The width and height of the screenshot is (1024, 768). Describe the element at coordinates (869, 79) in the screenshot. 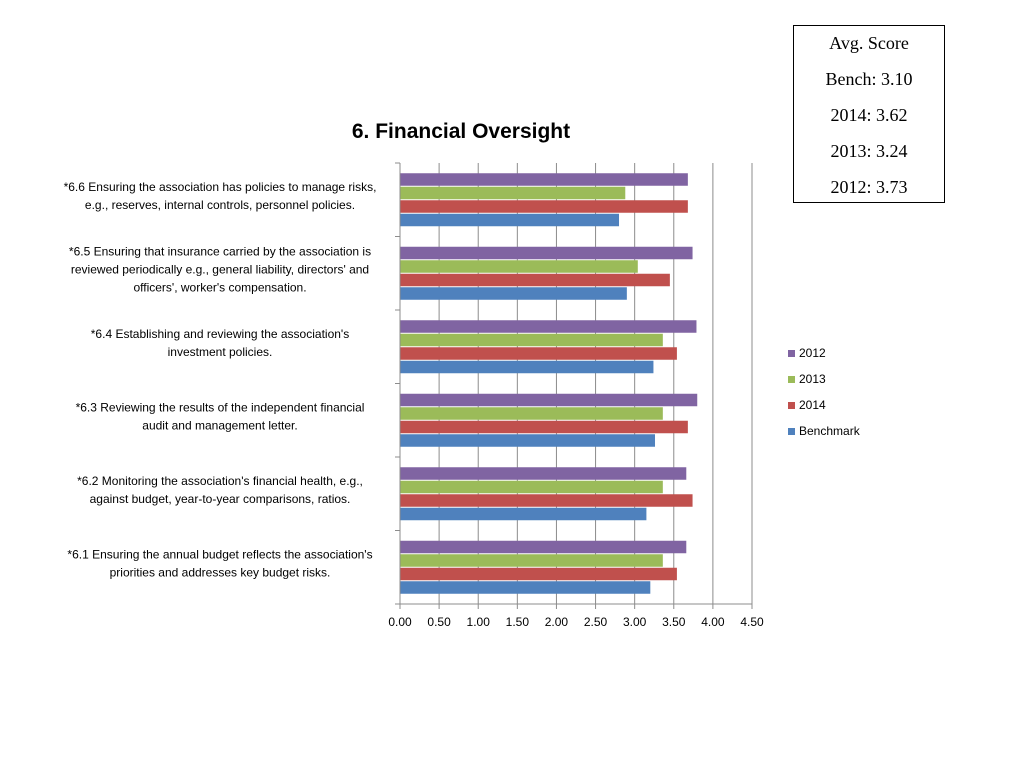

I see `avg-score-bench: Bench: 3.10` at that location.